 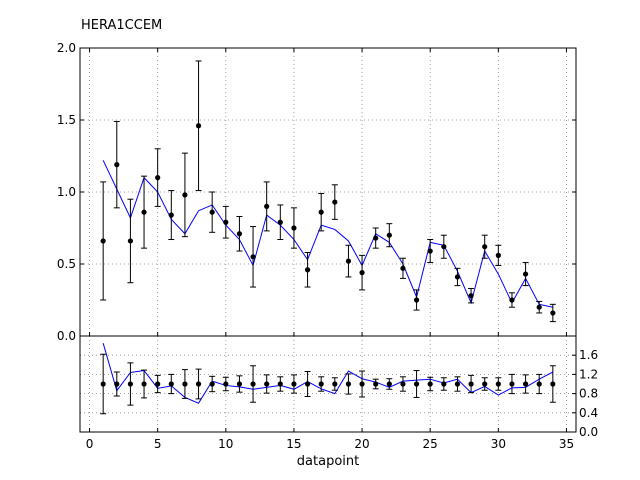 I want to click on x-tick-label: 15, so click(x=293, y=444).